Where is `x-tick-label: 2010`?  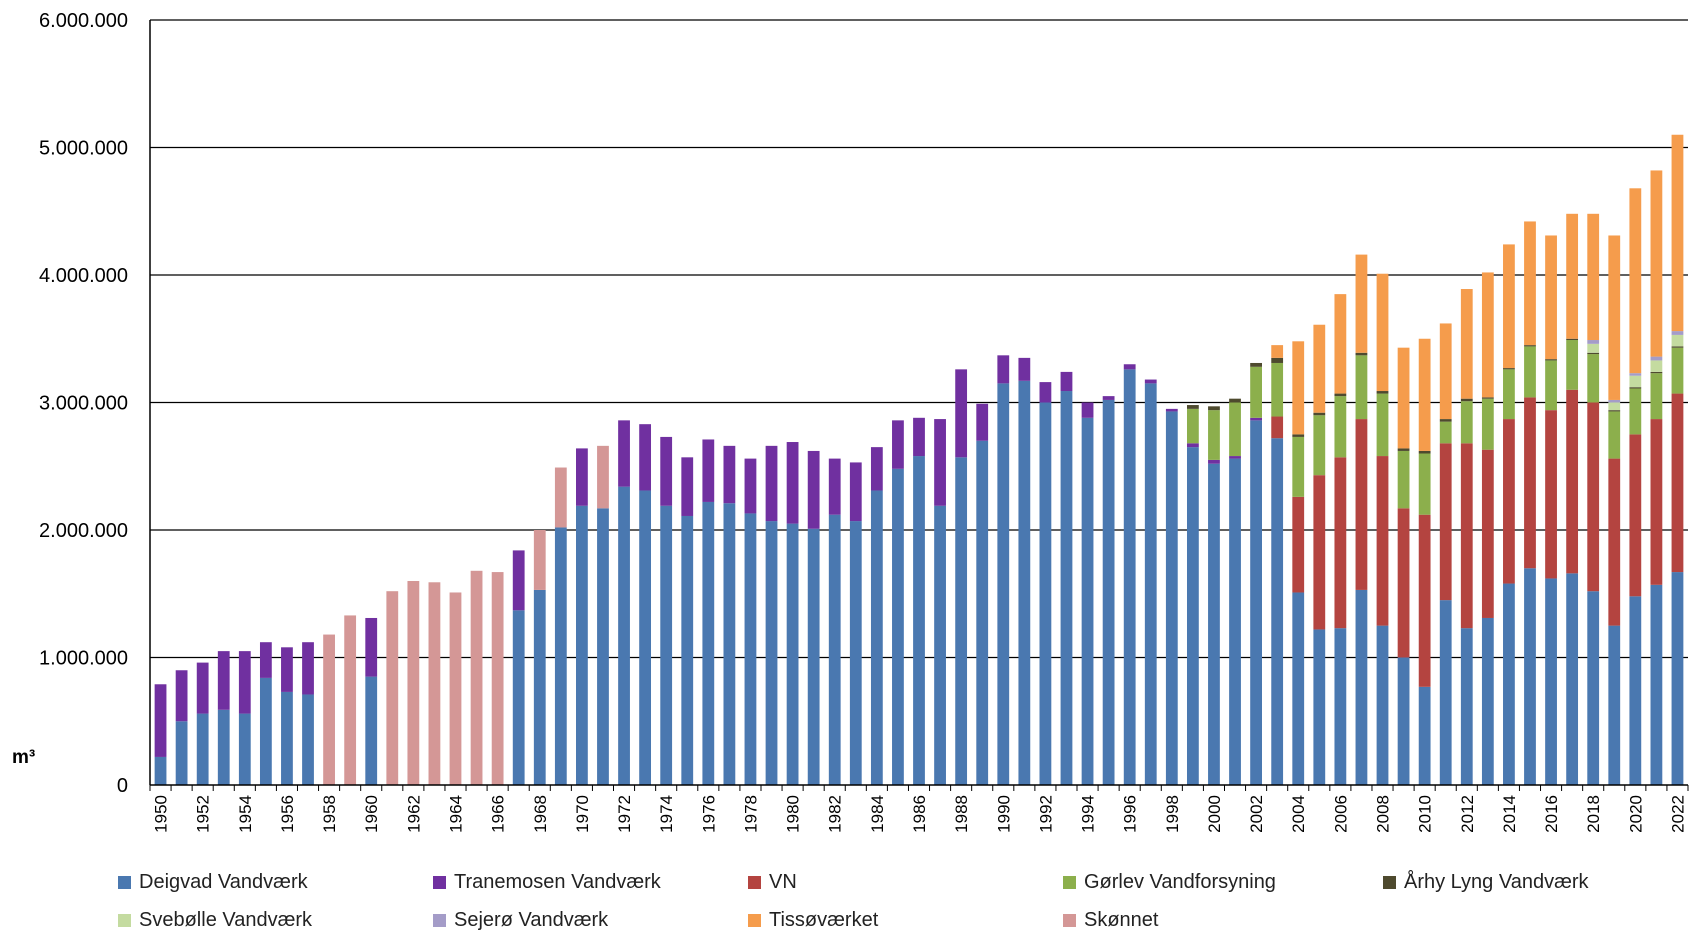 x-tick-label: 2010 is located at coordinates (1425, 814).